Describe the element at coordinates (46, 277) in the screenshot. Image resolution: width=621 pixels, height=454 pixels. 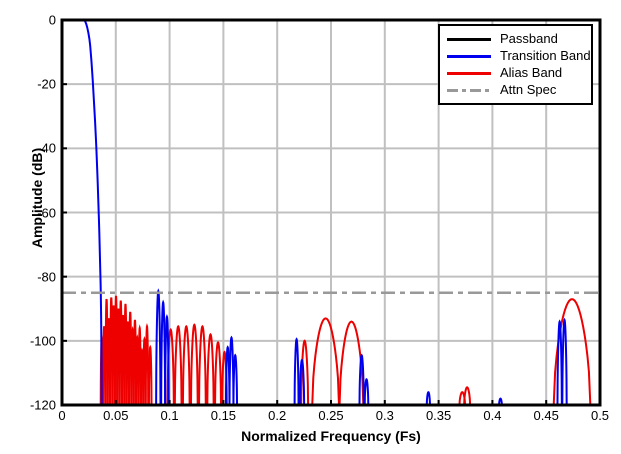
I see `y-tick-label: -80` at that location.